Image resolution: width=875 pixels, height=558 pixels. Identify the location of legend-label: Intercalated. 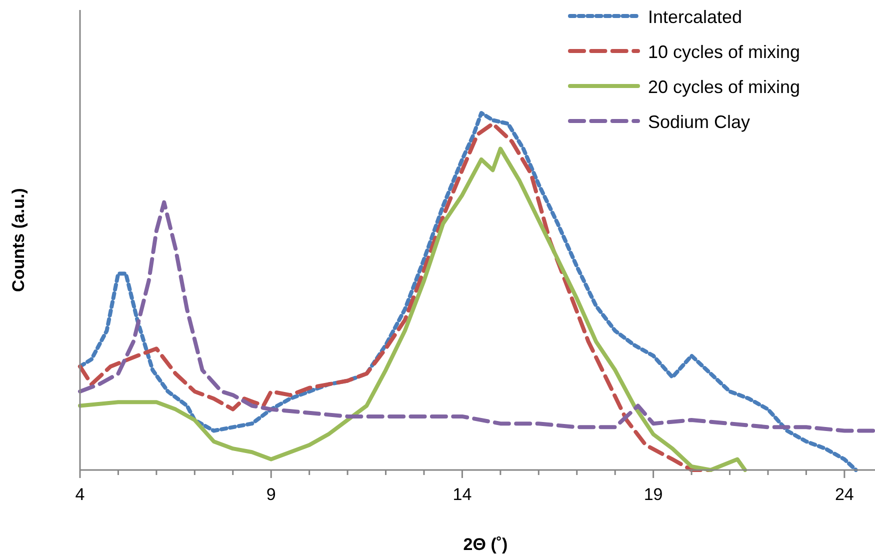
(695, 17).